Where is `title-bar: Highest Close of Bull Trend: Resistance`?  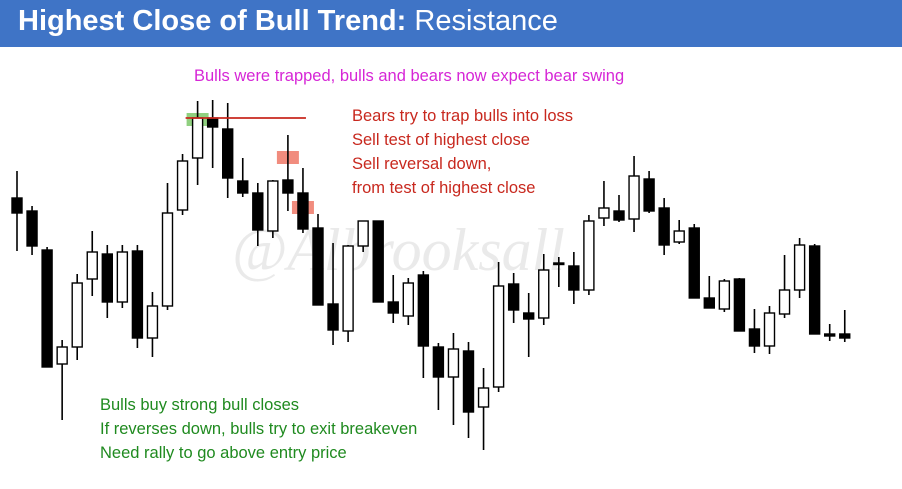 title-bar: Highest Close of Bull Trend: Resistance is located at coordinates (451, 23).